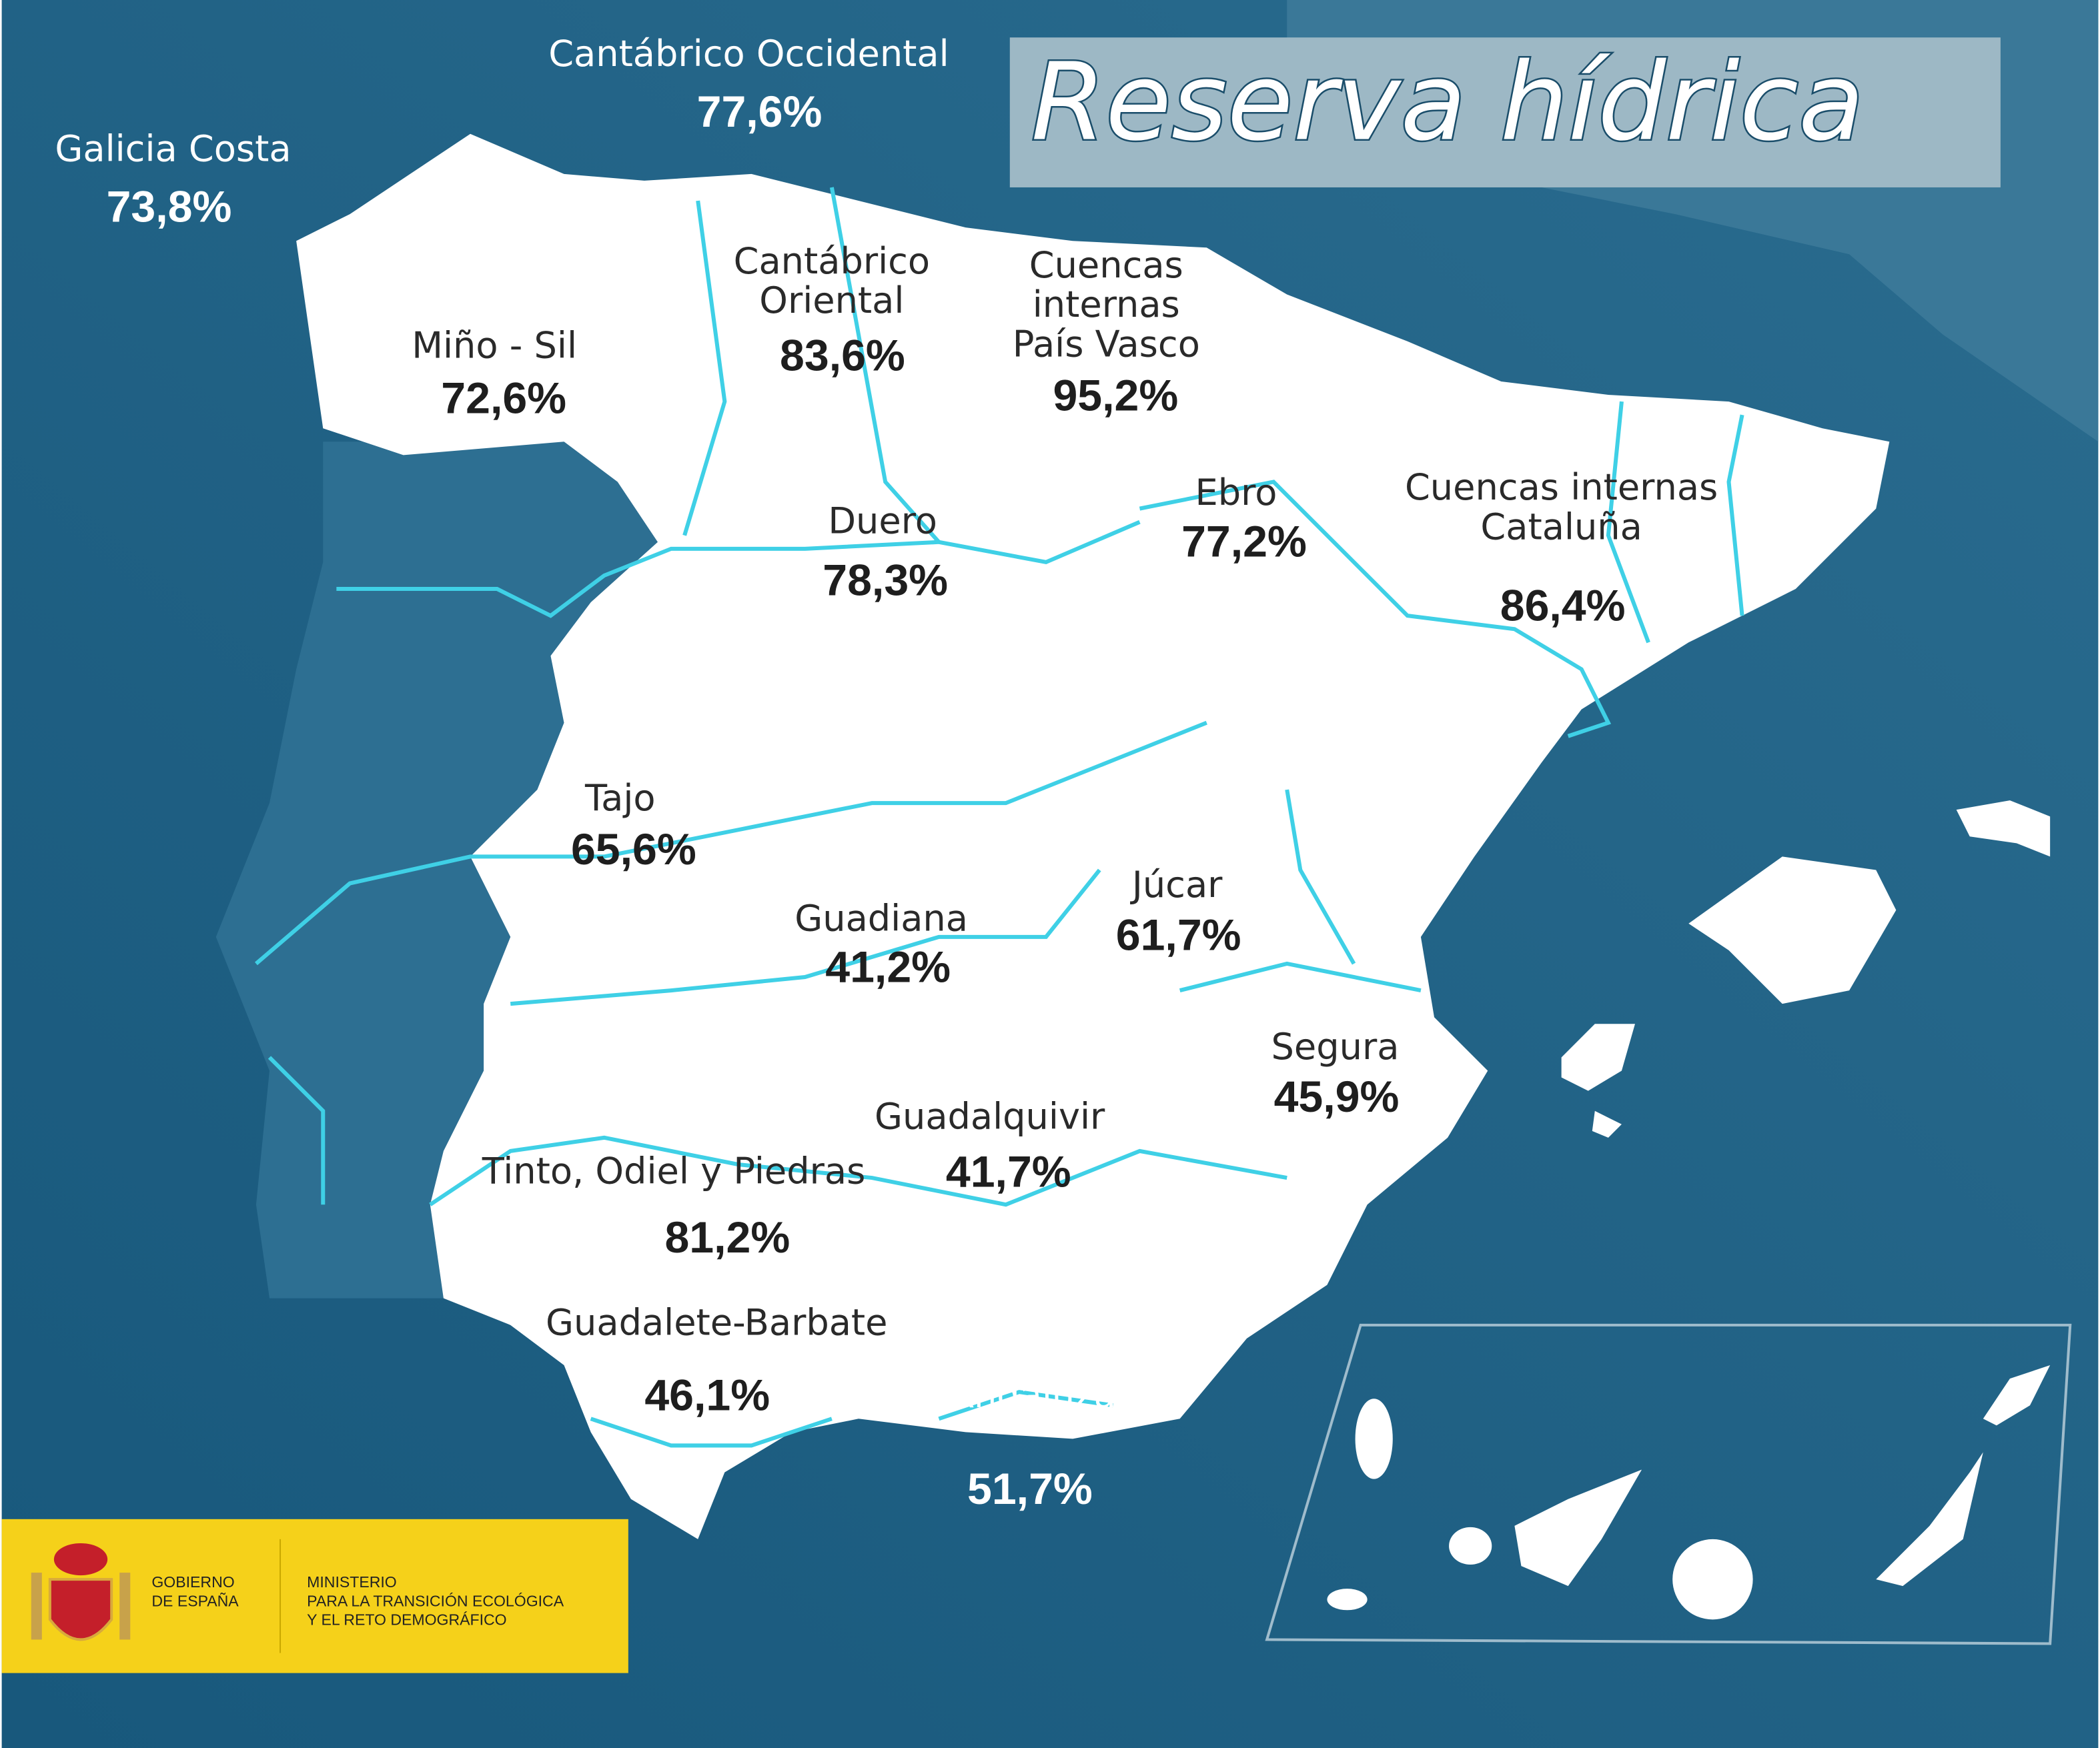 This screenshot has width=2100, height=1748. I want to click on canary-islands, so click(1668, 1484).